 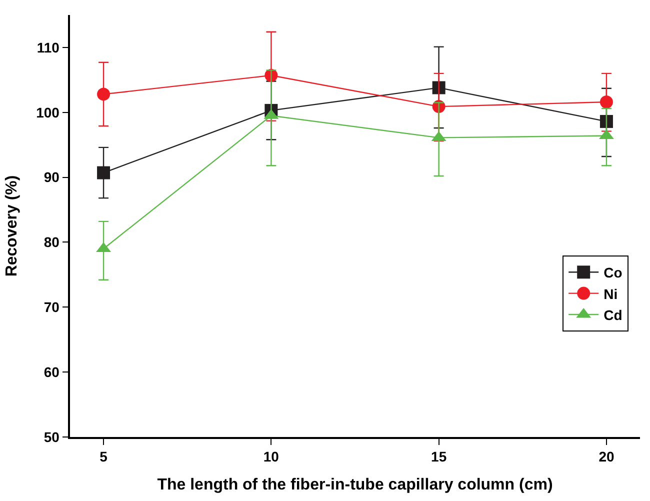 What do you see at coordinates (52, 242) in the screenshot?
I see `y-tick-label: 80` at bounding box center [52, 242].